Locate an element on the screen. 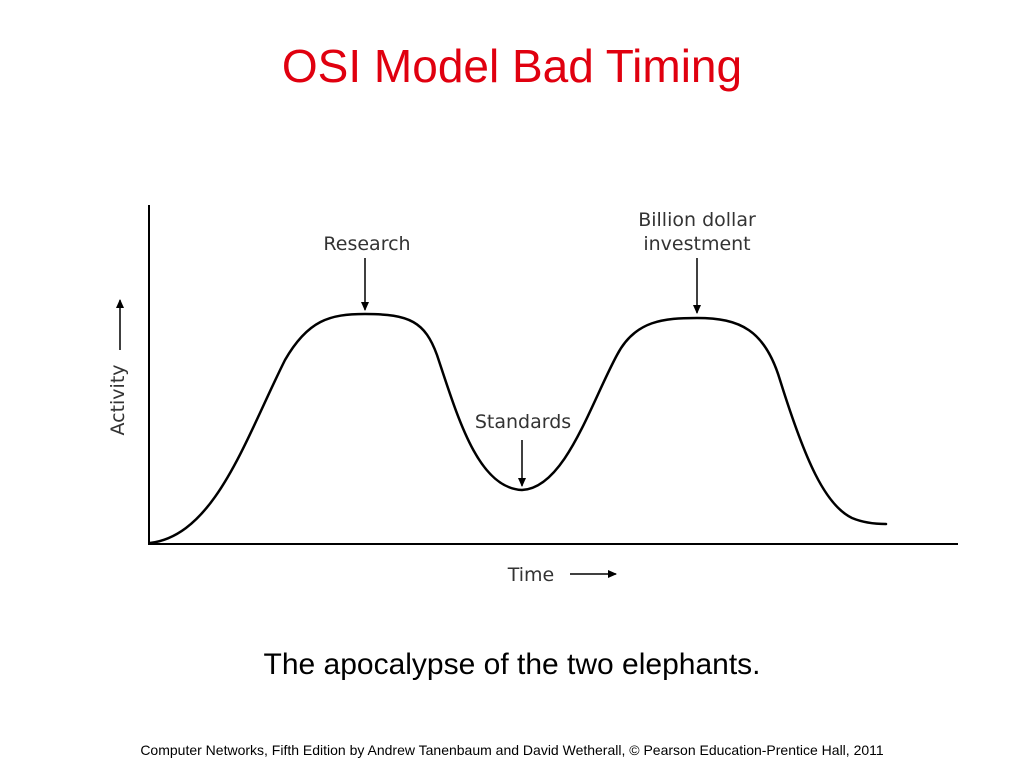 This screenshot has width=1024, height=768. slide-title: OSI Model Bad Timing is located at coordinates (512, 66).